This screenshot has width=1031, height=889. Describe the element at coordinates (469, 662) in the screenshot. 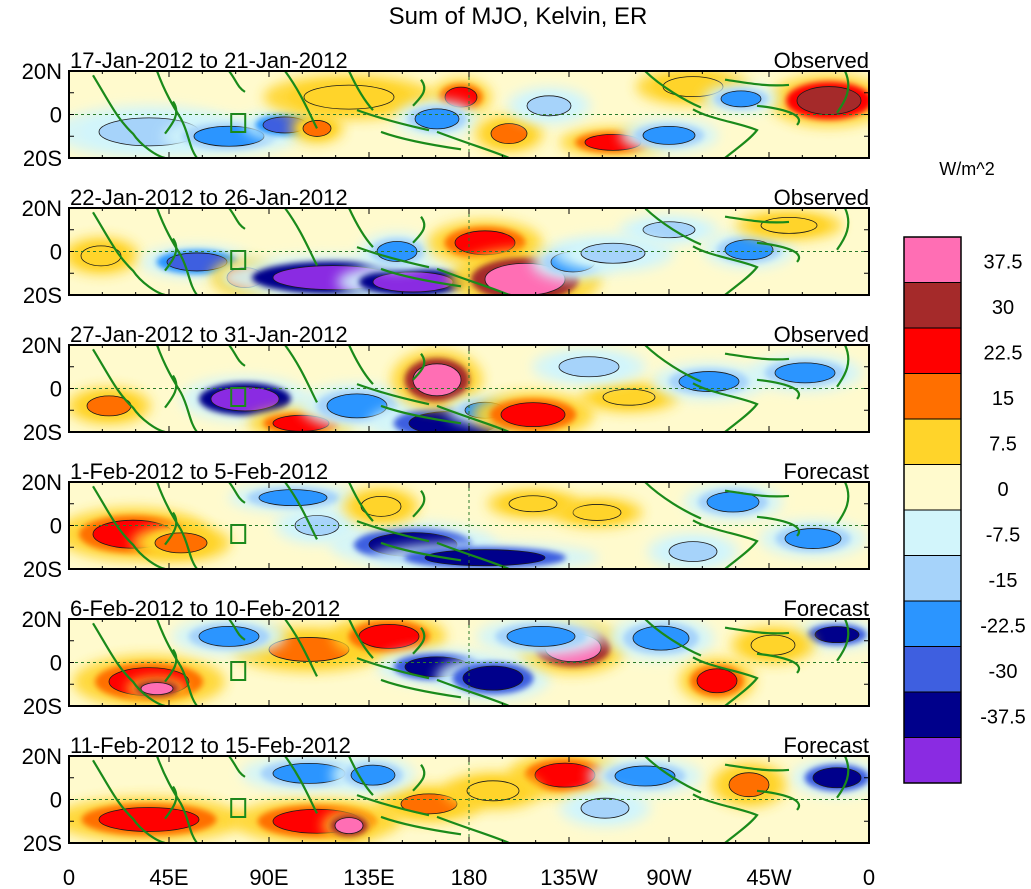

I see `anomaly-field` at that location.